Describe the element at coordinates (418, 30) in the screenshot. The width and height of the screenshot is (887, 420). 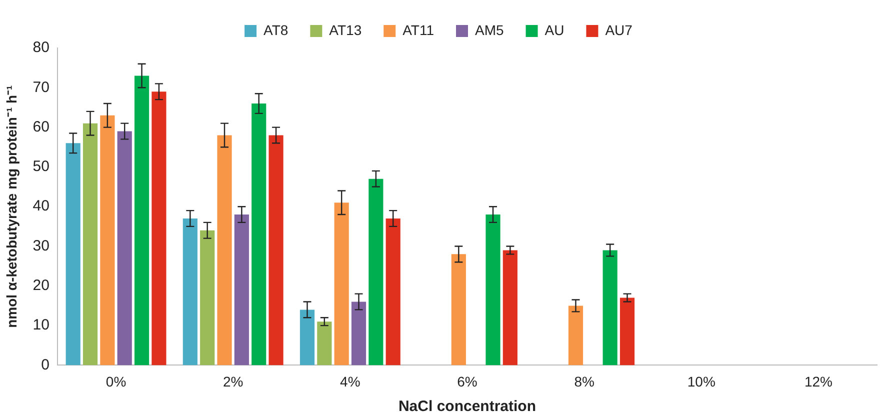
I see `legend-label: AT11` at that location.